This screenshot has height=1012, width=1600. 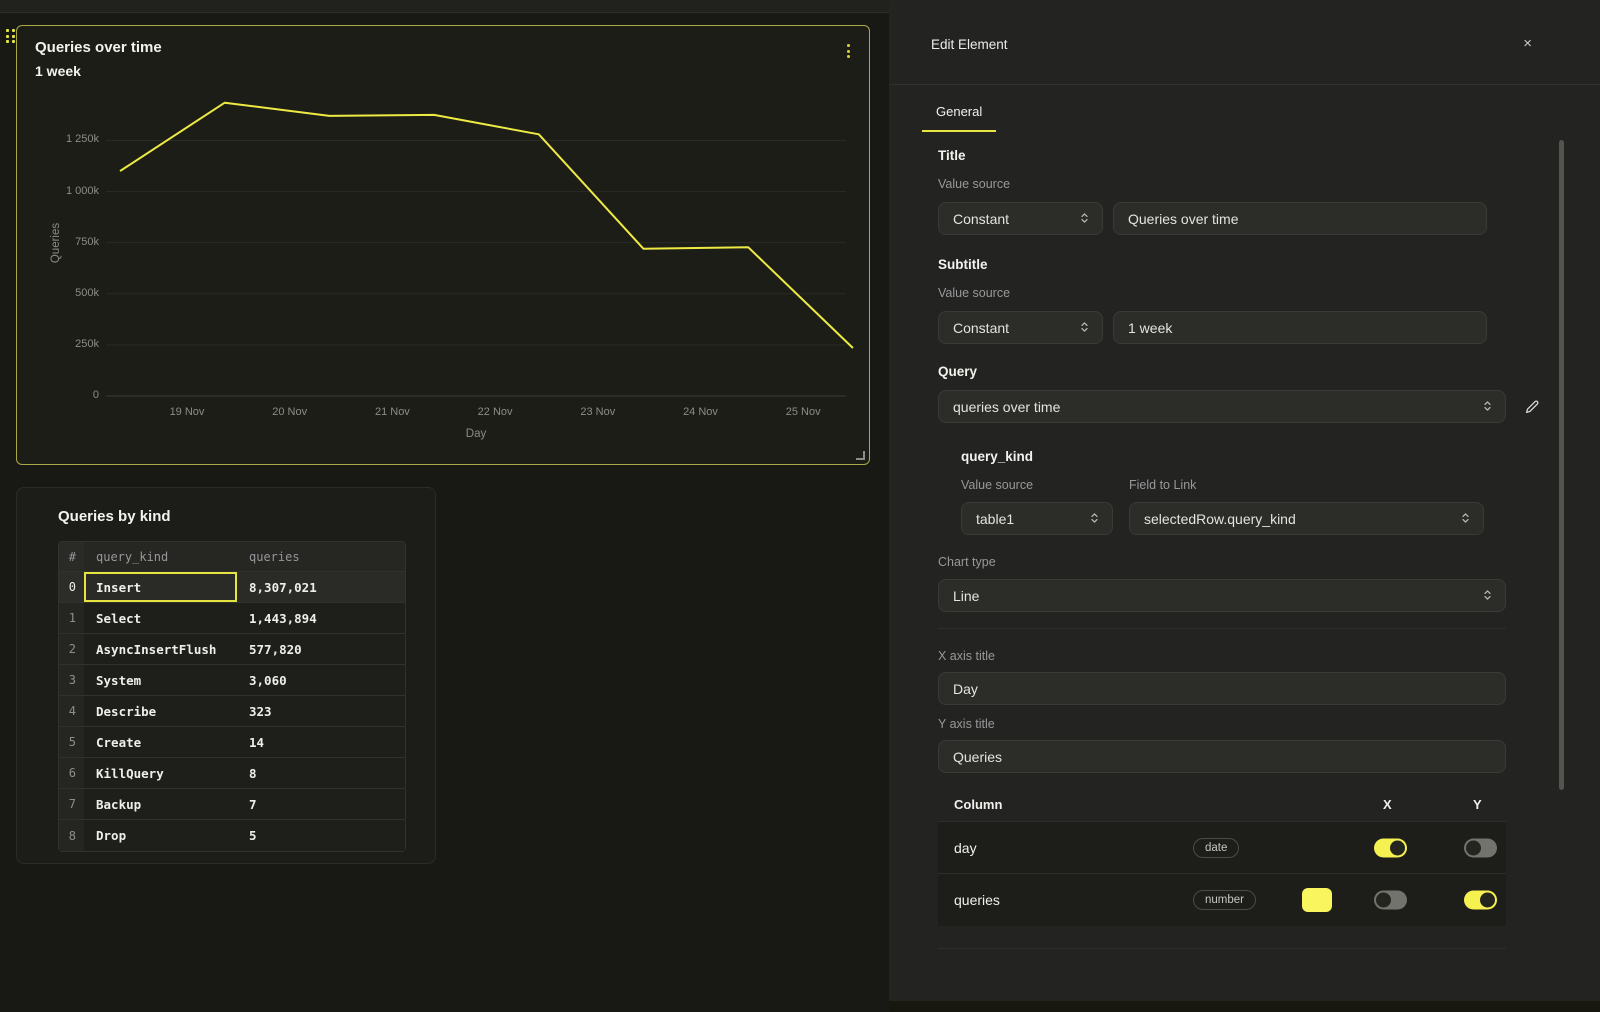 What do you see at coordinates (974, 184) in the screenshot?
I see `title-value-source-label: Value source` at bounding box center [974, 184].